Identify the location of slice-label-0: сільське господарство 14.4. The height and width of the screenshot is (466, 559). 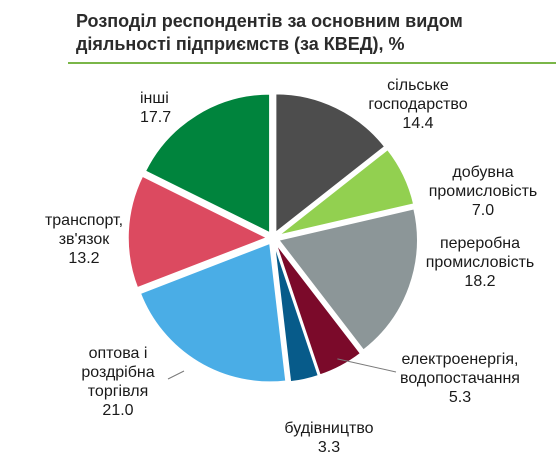
(417, 104).